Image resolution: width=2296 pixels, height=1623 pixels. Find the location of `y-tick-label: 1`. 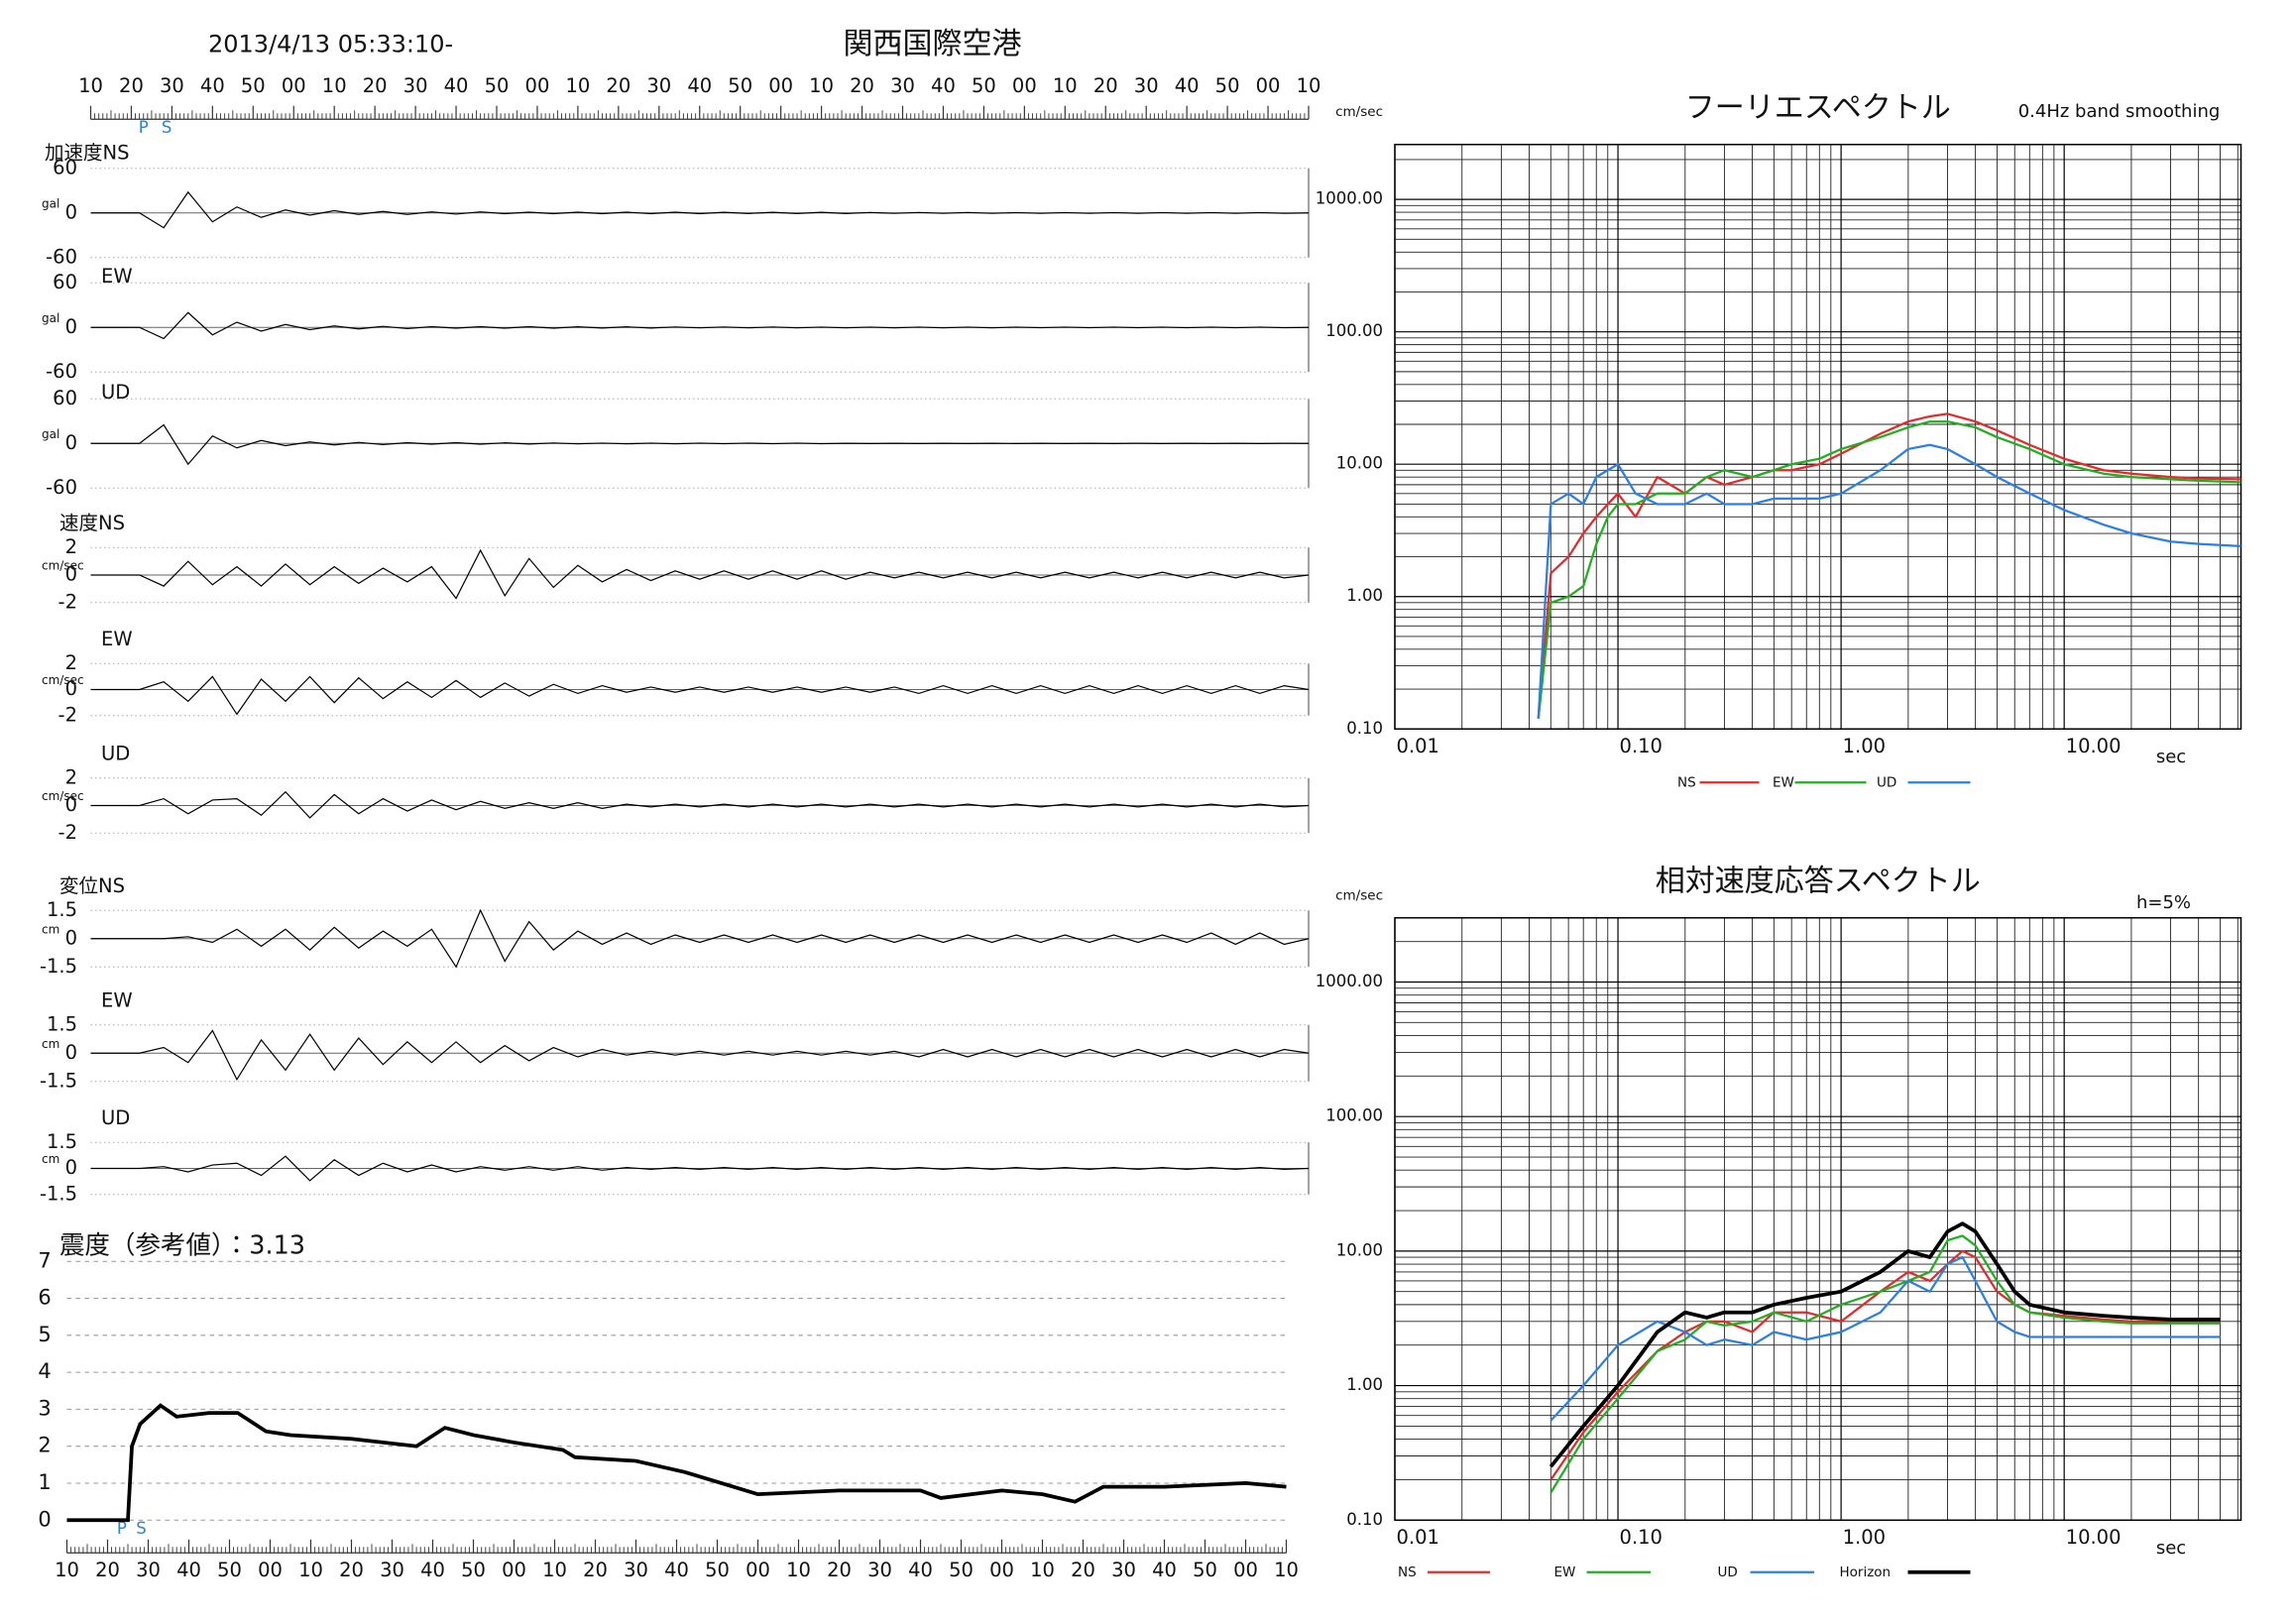

y-tick-label: 1 is located at coordinates (45, 1482).